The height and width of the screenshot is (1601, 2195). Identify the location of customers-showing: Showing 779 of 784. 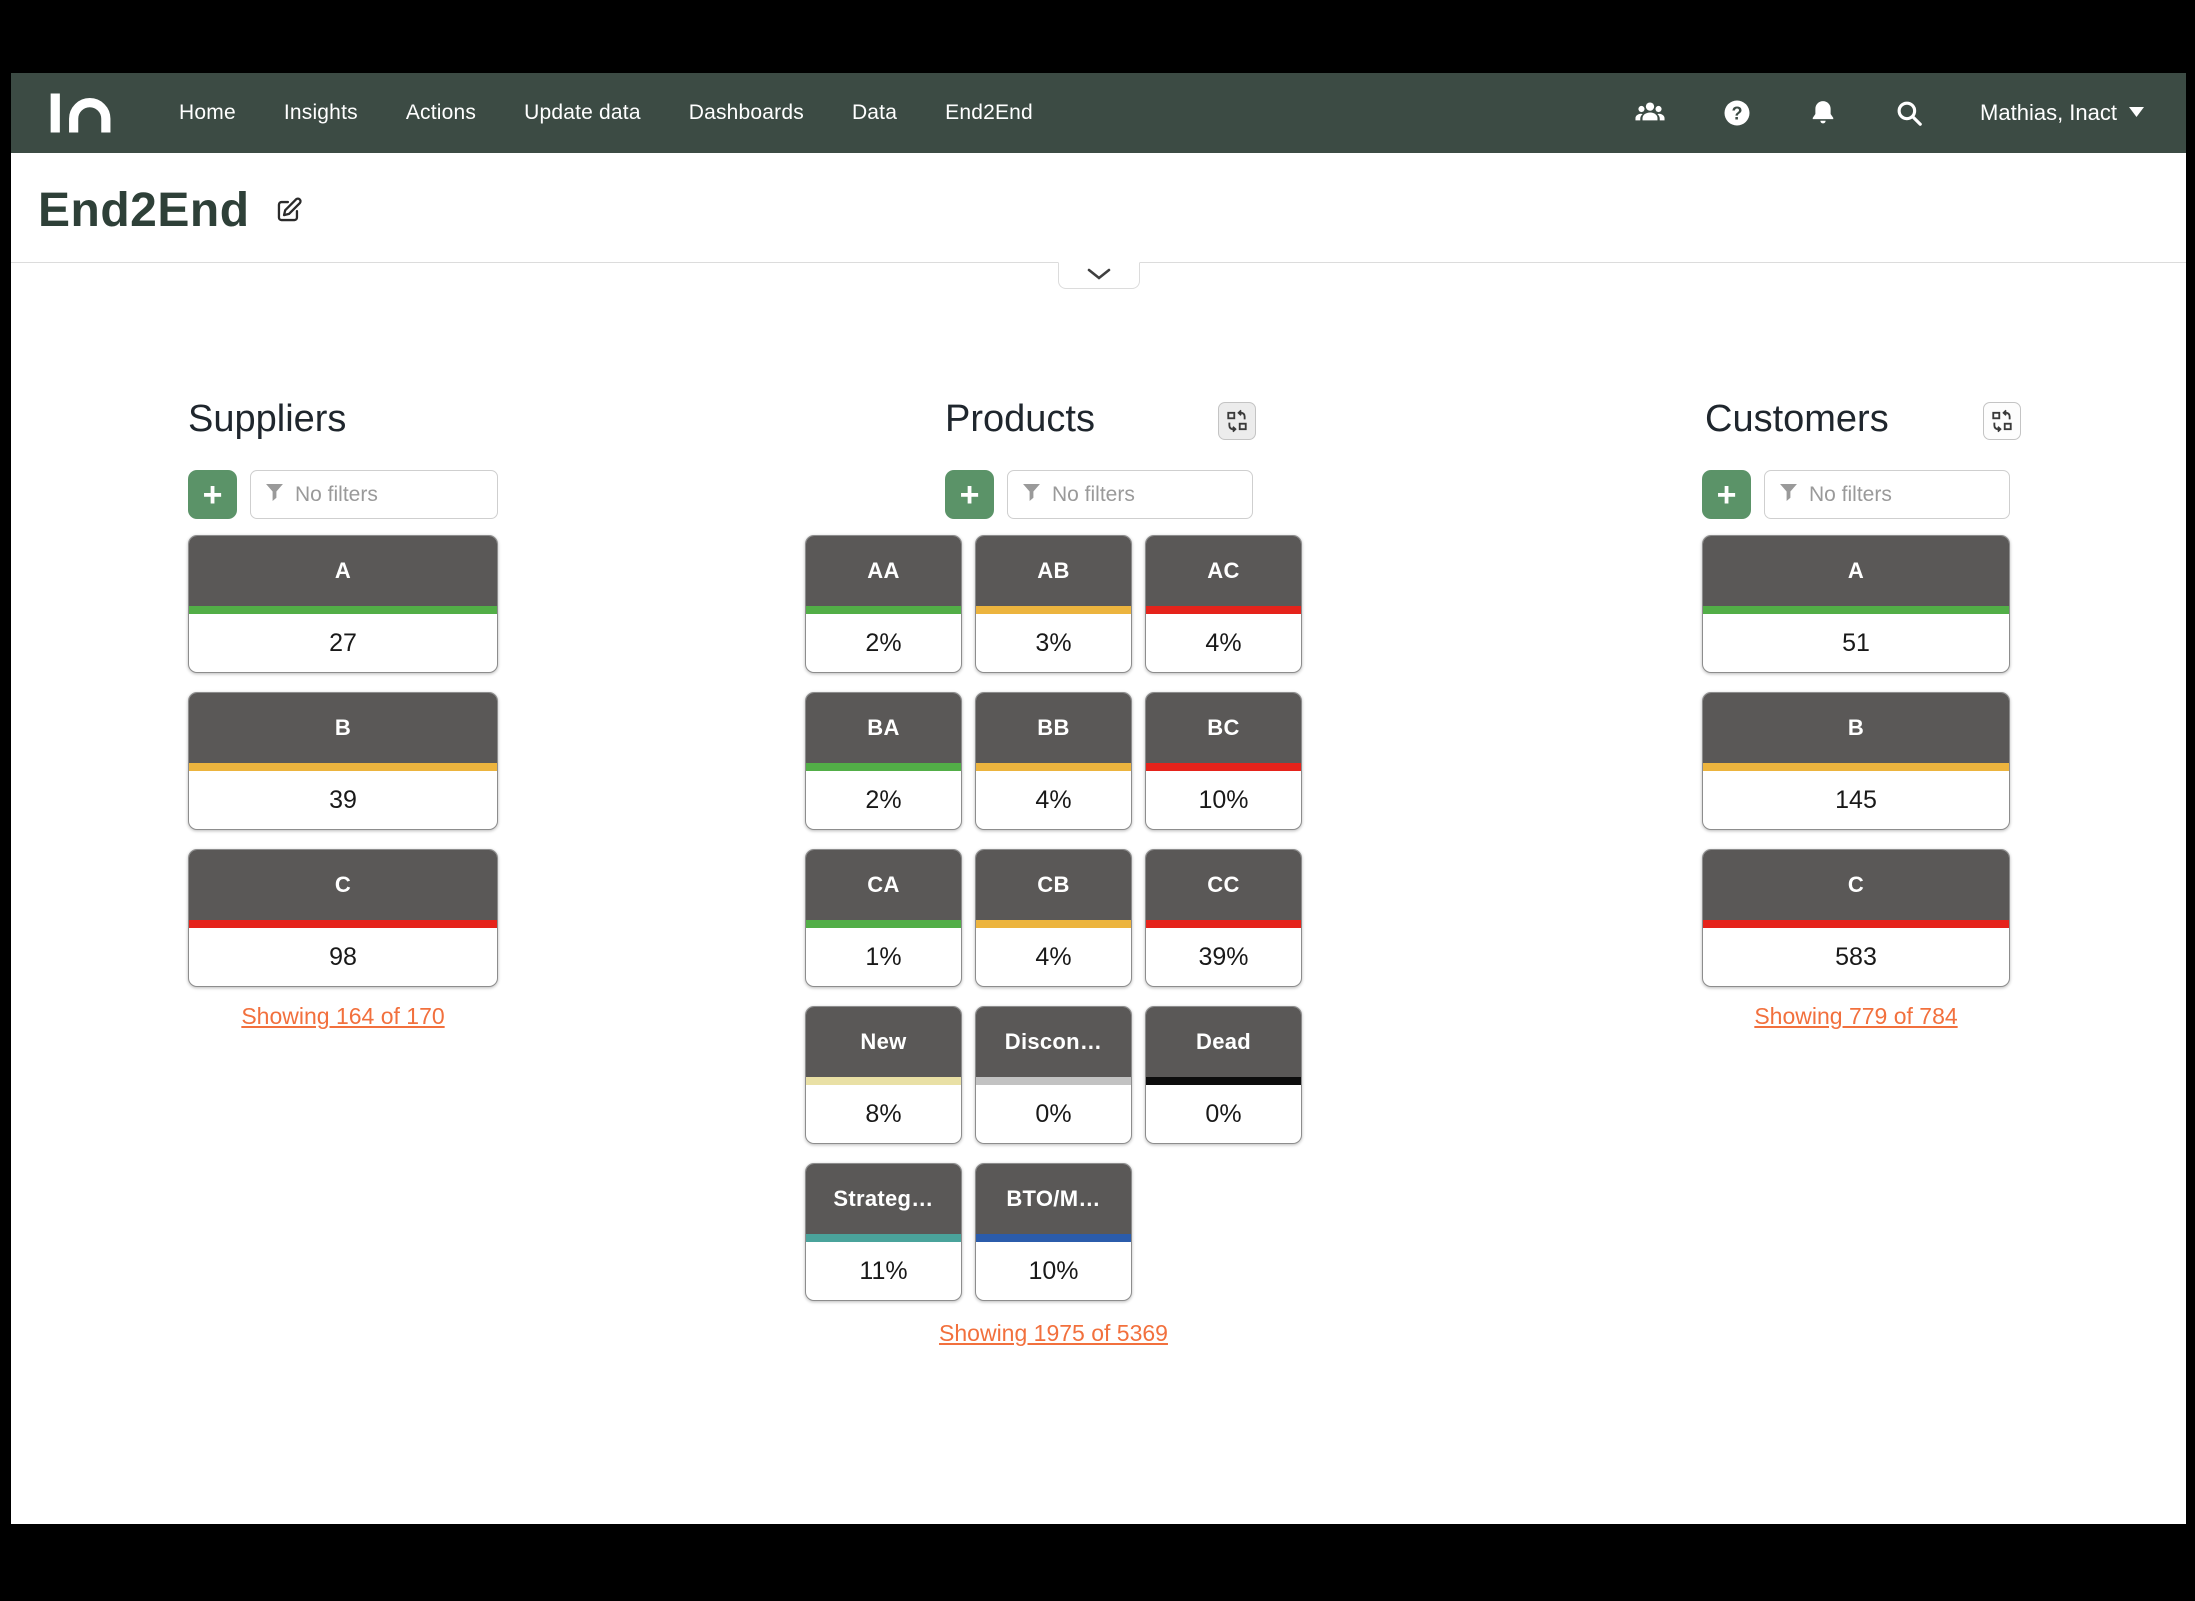
(1856, 1016).